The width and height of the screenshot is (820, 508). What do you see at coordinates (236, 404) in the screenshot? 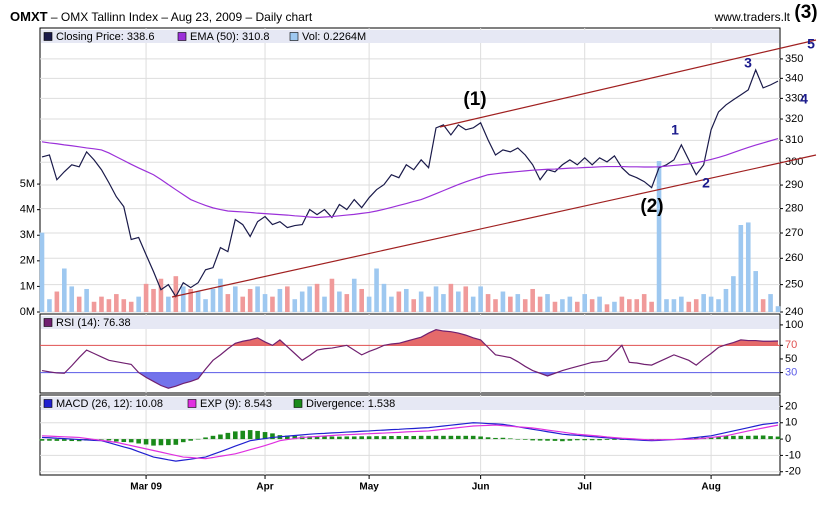
I see `legend-label: EXP (9): 8.543` at bounding box center [236, 404].